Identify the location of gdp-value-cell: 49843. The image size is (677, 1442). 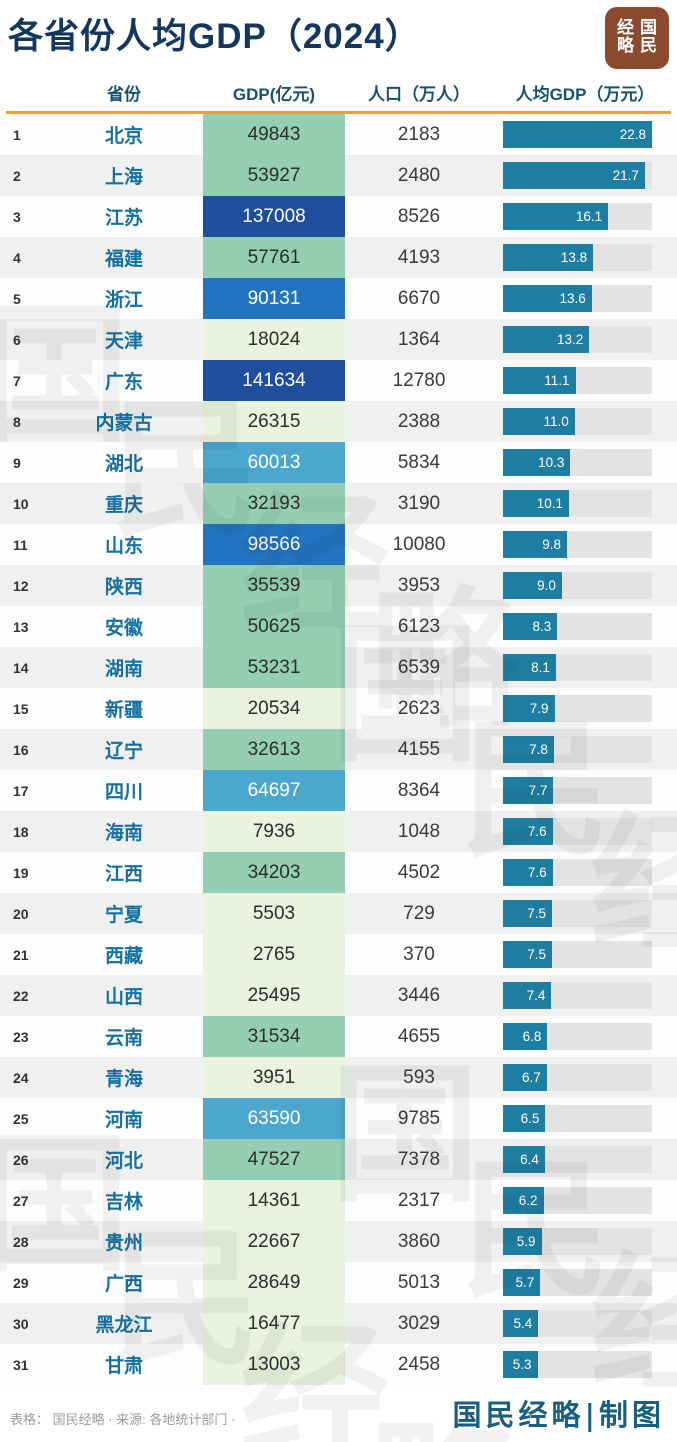
(274, 134).